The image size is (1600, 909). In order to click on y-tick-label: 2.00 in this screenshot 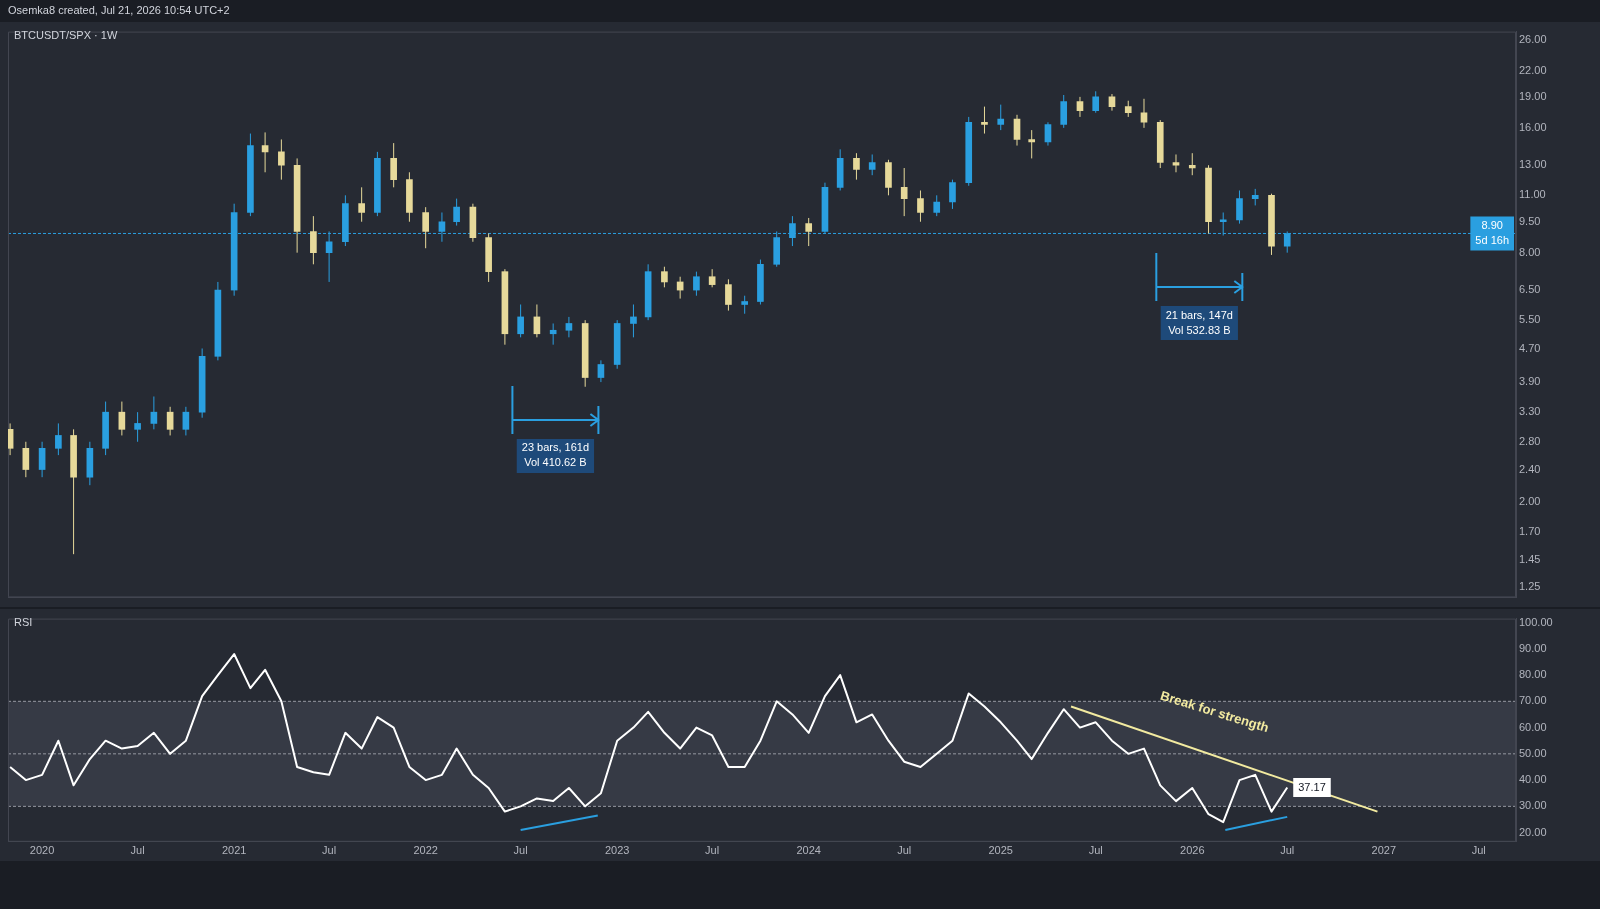, I will do `click(1530, 501)`.